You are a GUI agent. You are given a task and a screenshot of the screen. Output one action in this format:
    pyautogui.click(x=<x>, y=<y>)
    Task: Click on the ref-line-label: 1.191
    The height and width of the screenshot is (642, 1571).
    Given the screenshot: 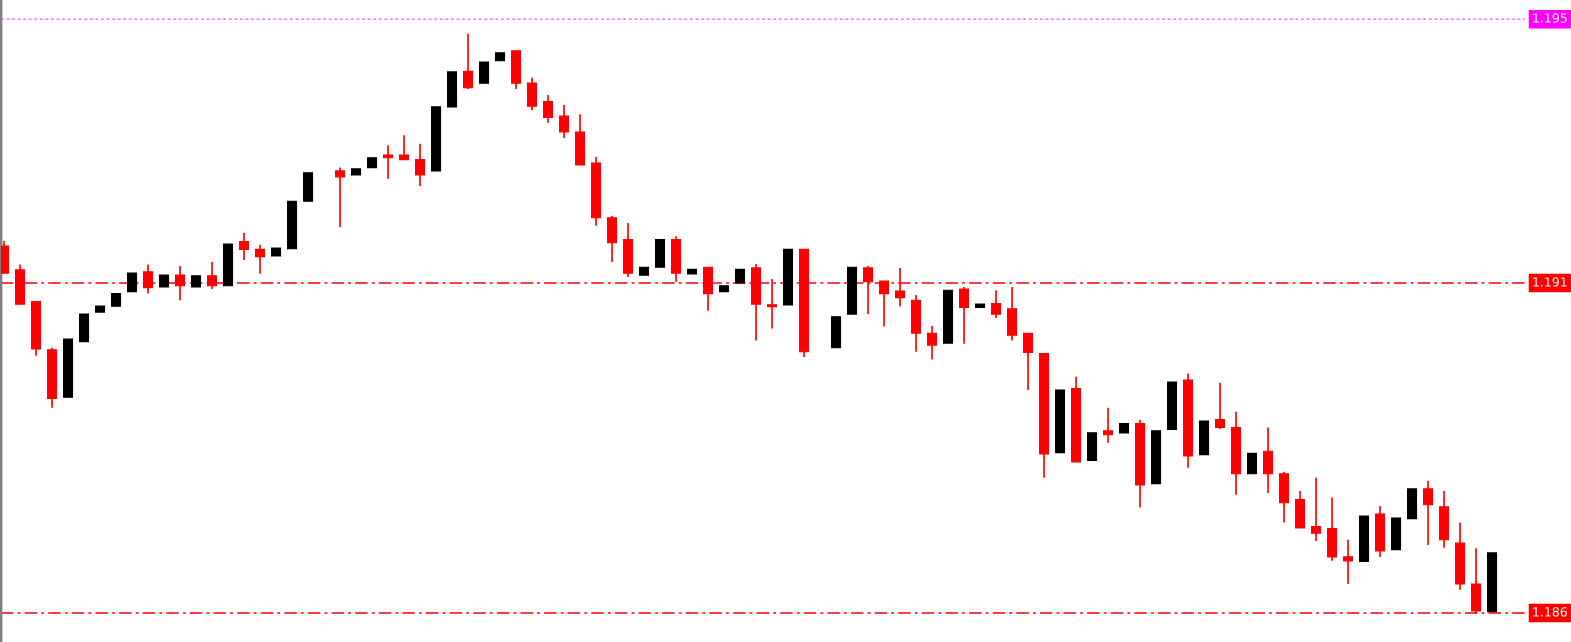 What is the action you would take?
    pyautogui.click(x=1550, y=282)
    